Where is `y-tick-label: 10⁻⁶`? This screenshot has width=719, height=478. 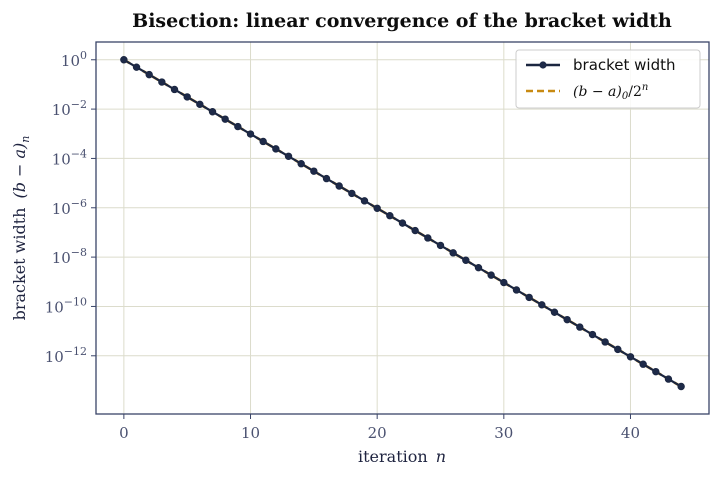 y-tick-label: 10⁻⁶ is located at coordinates (69, 207).